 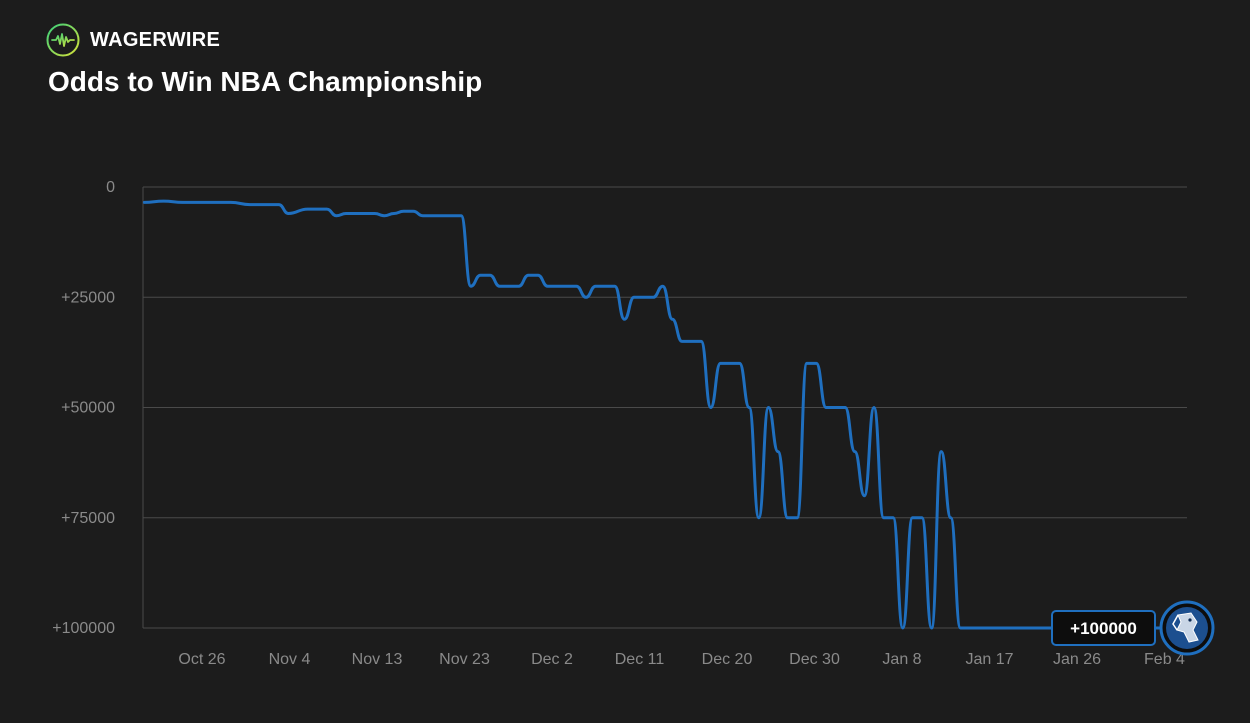 I want to click on x-tick-label: Nov 4, so click(x=290, y=659).